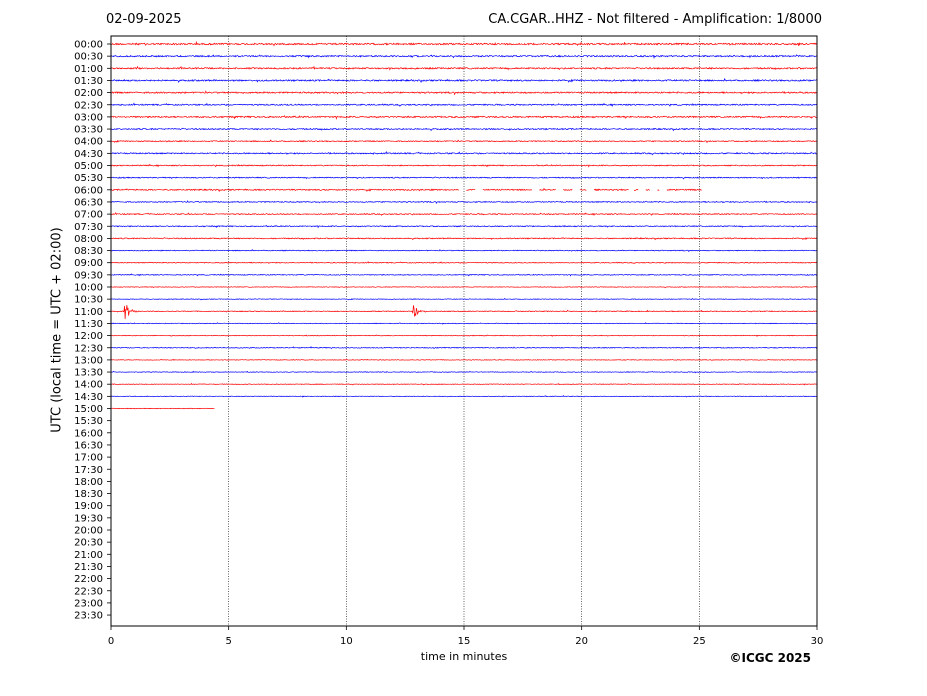 The width and height of the screenshot is (927, 696). Describe the element at coordinates (88, 105) in the screenshot. I see `y-tick-label: 02:30` at that location.